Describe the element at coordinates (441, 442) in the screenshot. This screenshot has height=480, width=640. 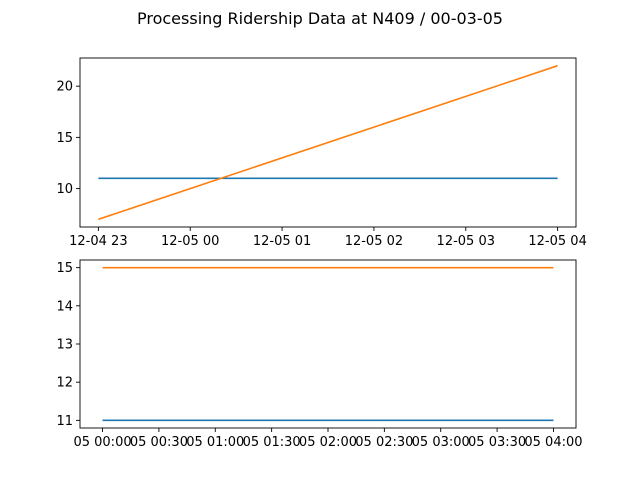
I see `x-tick-label: 05 03:00` at that location.